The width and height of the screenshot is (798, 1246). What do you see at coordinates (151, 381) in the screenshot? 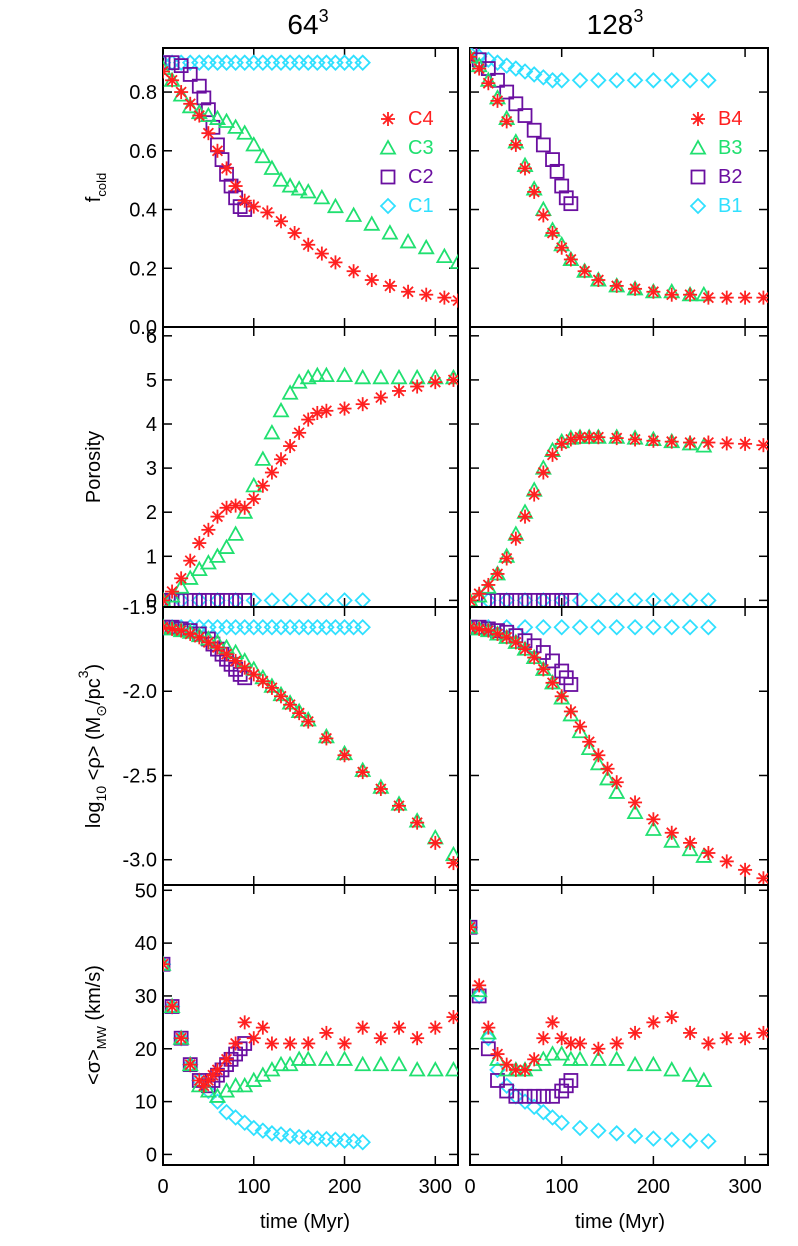
I see `y-tick-label: 5` at bounding box center [151, 381].